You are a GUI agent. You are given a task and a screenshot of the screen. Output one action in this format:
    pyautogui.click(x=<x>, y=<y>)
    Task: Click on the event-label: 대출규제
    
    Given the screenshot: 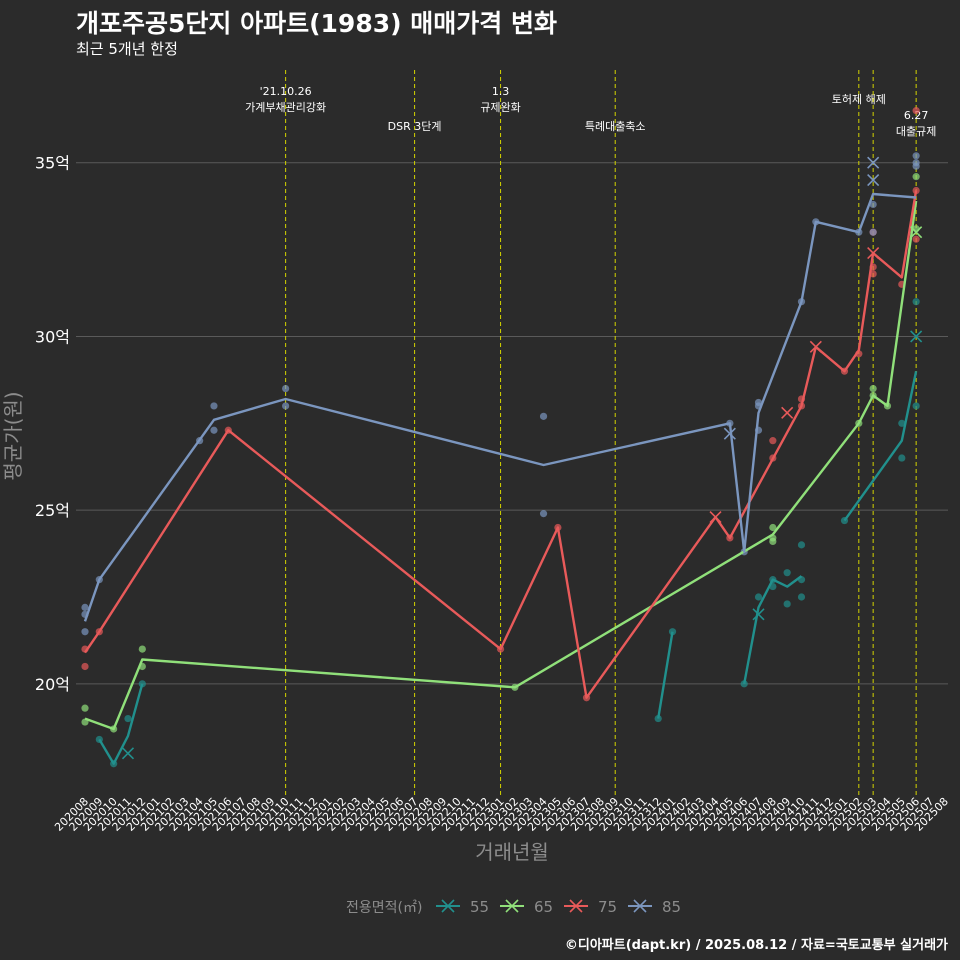 What is the action you would take?
    pyautogui.click(x=916, y=131)
    